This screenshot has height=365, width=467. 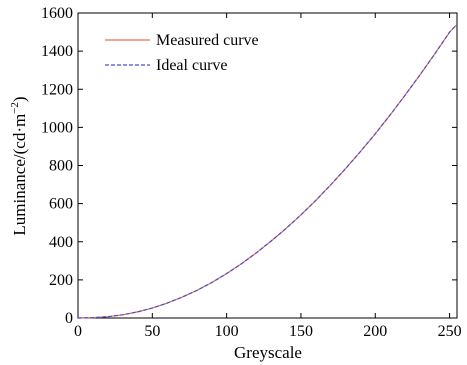 I want to click on x-tick-label: 150, so click(x=301, y=331).